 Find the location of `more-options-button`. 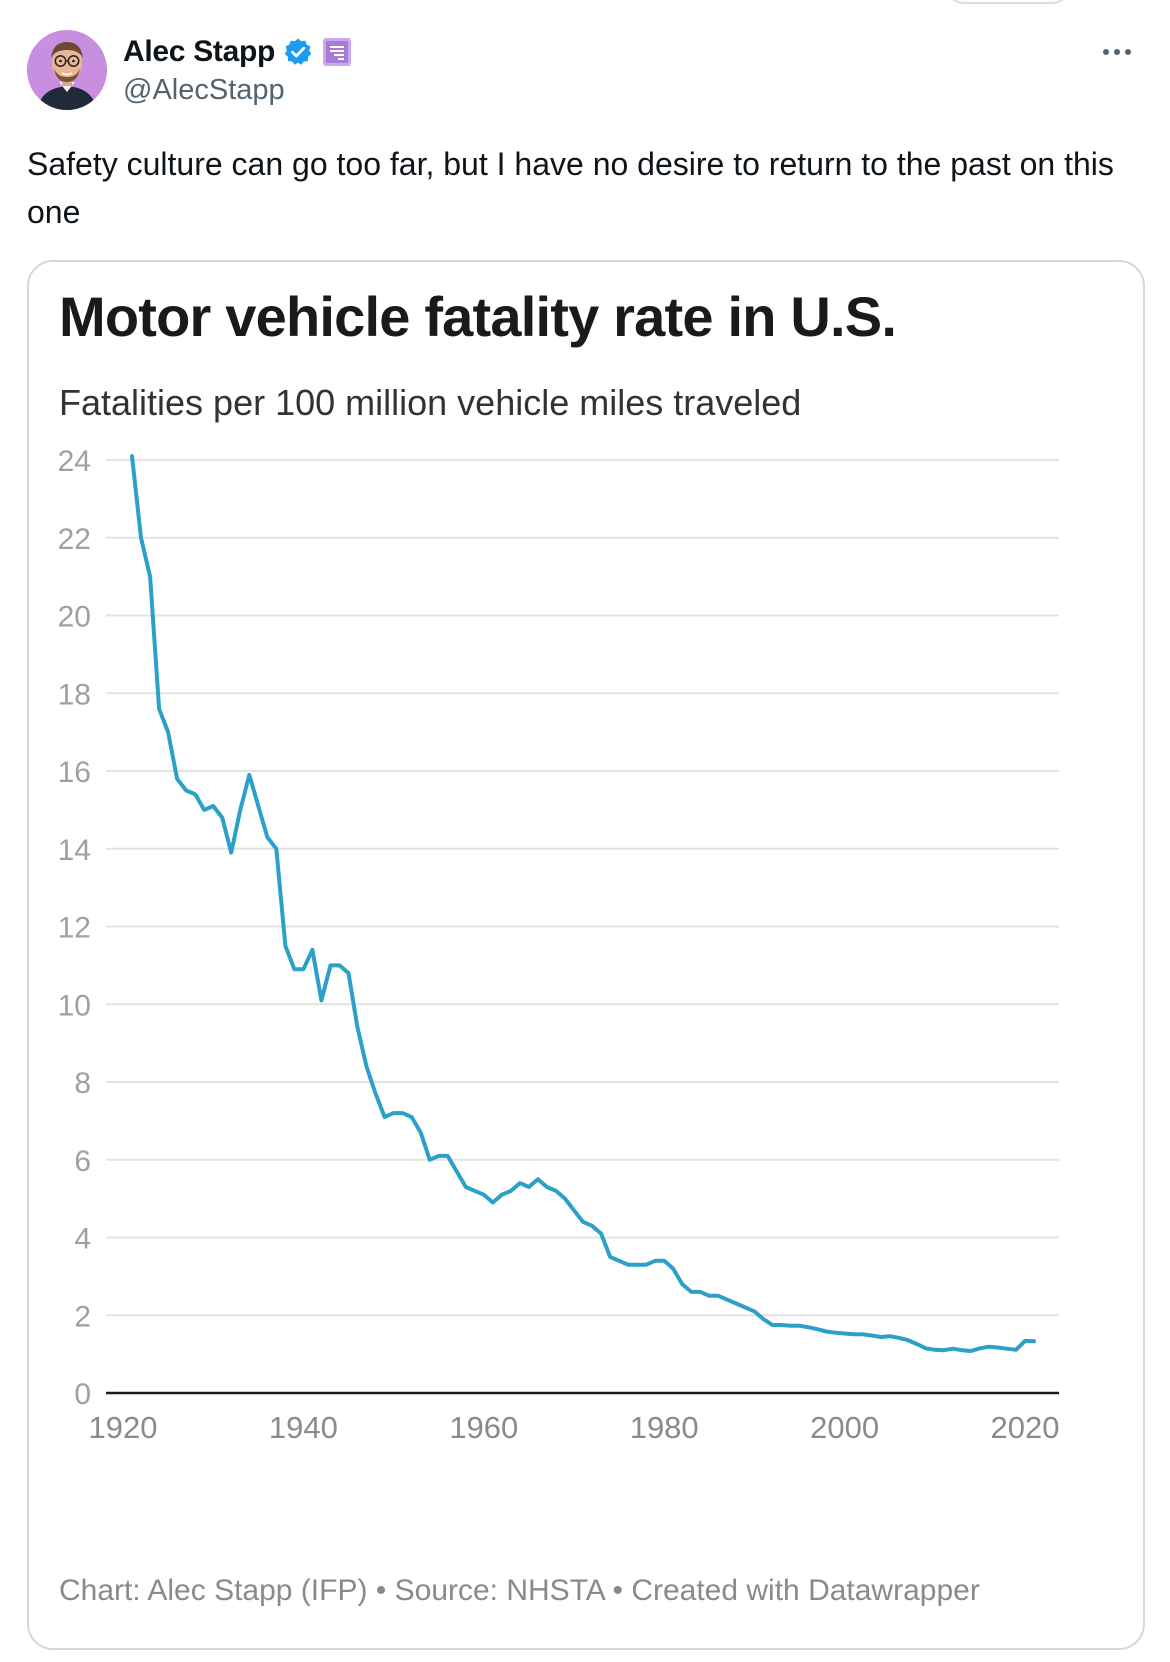

more-options-button is located at coordinates (1117, 52).